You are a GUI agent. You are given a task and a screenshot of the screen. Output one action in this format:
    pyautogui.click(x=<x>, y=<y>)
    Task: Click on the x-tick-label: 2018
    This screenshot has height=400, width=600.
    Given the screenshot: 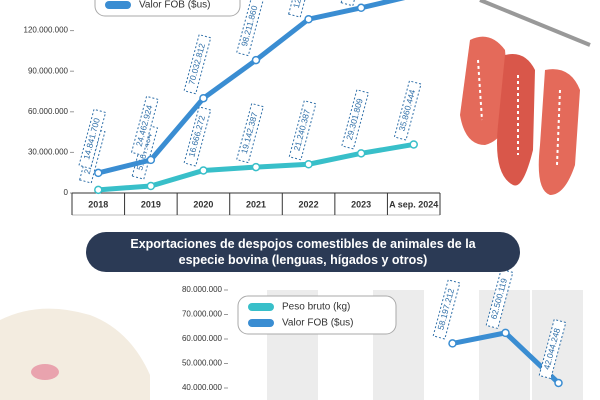 What is the action you would take?
    pyautogui.click(x=98, y=204)
    